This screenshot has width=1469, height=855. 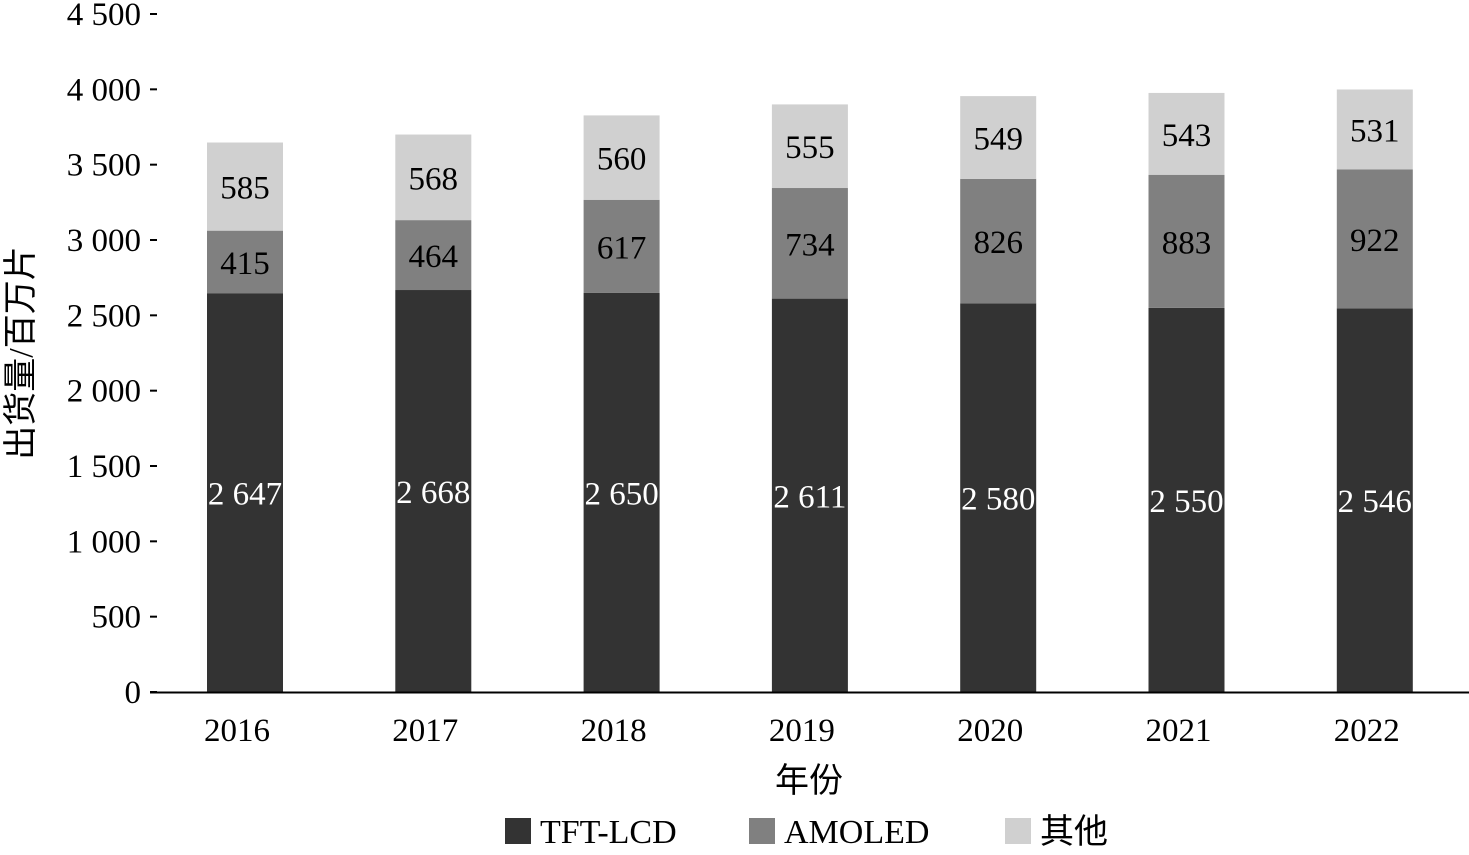 What do you see at coordinates (104, 542) in the screenshot?
I see `y-tick-label: 1 000` at bounding box center [104, 542].